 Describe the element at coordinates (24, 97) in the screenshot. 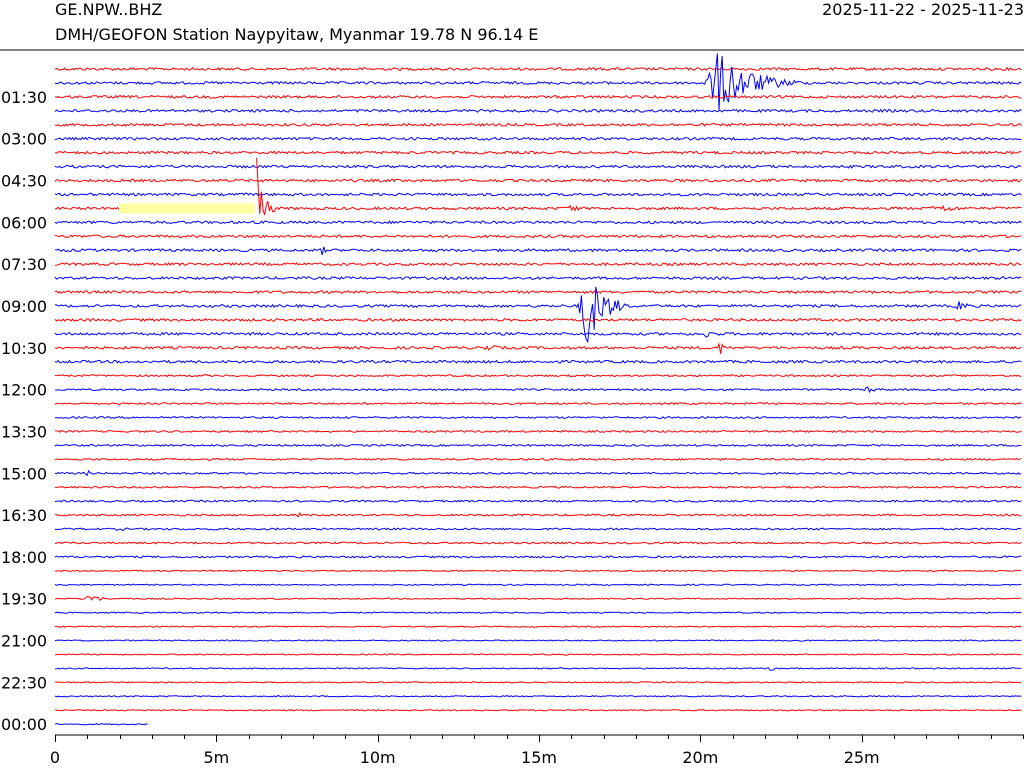

I see `time-label-0130: 01:30` at that location.